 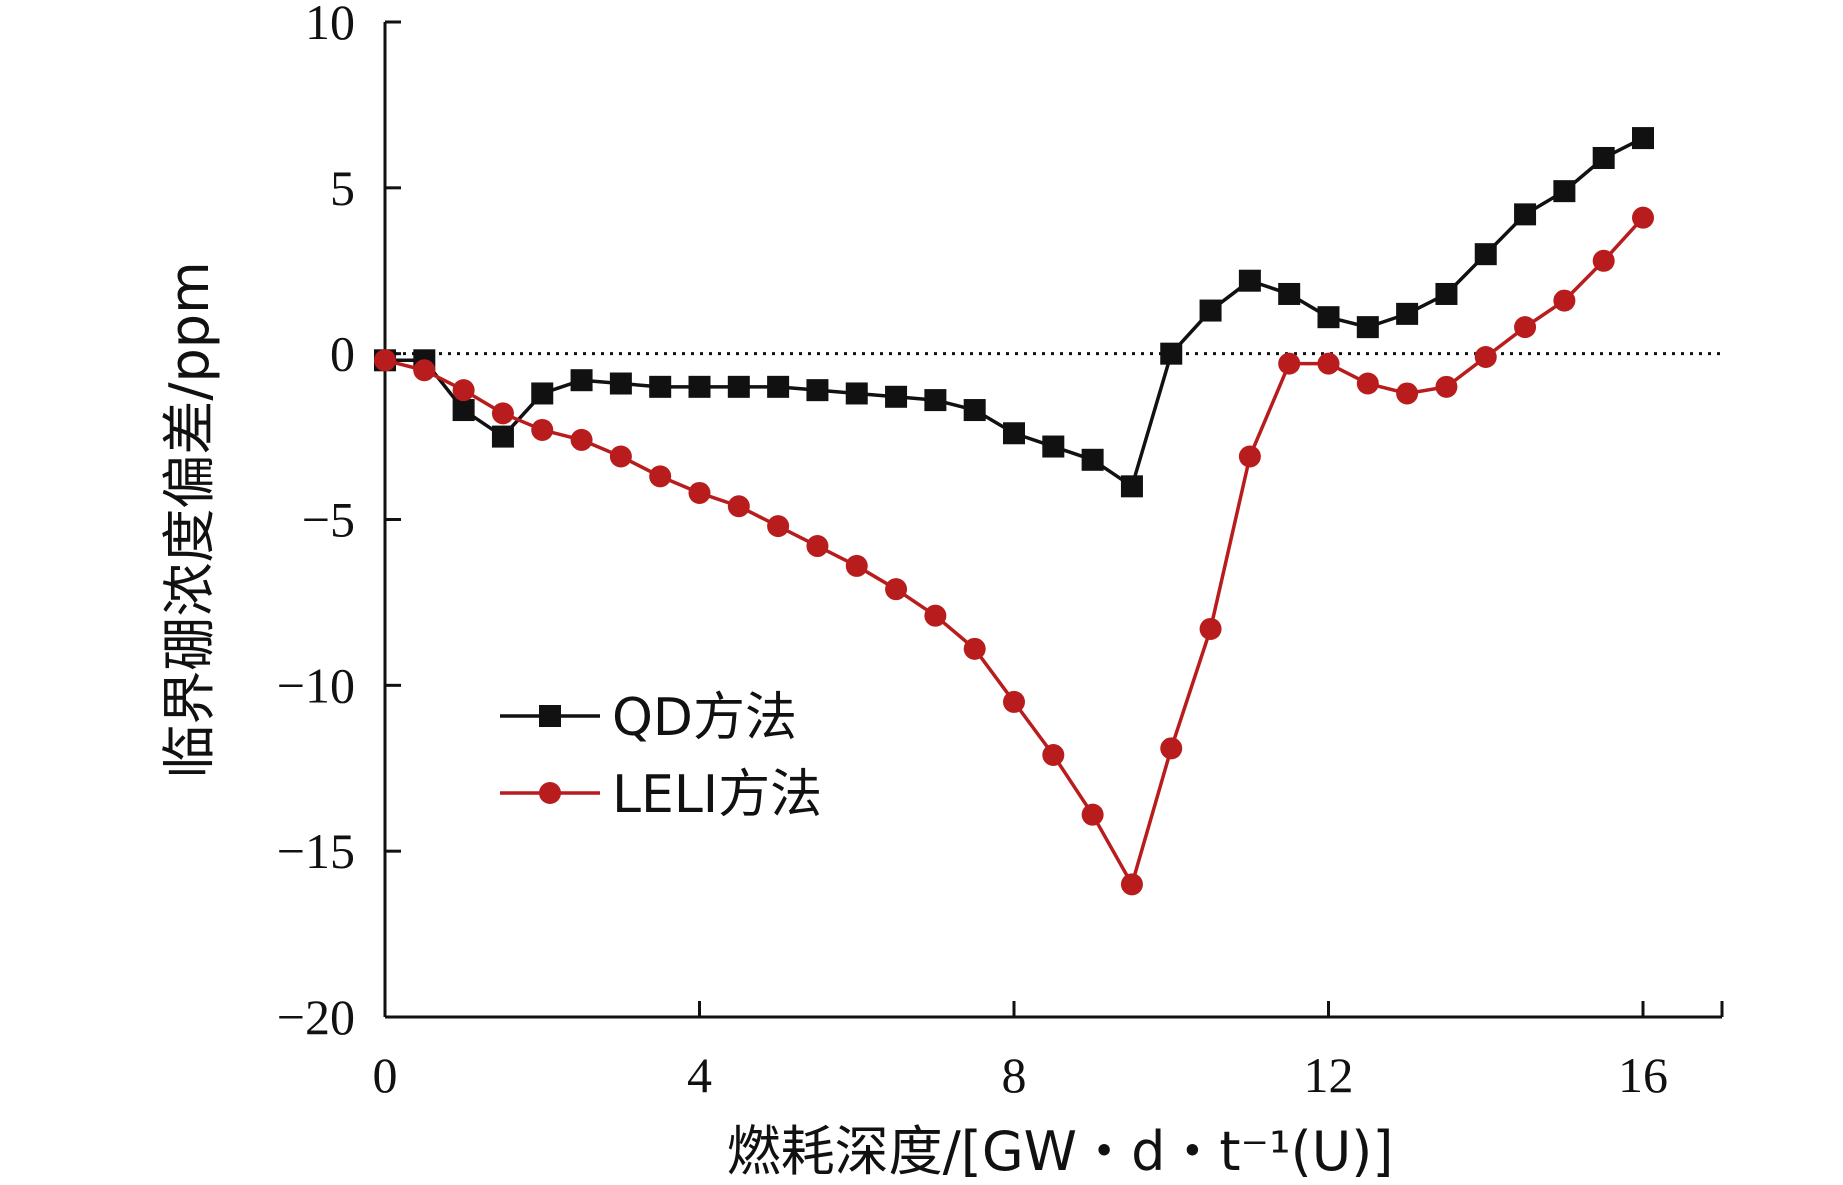 I want to click on legend-label-leli: LELI方法, so click(x=717, y=795).